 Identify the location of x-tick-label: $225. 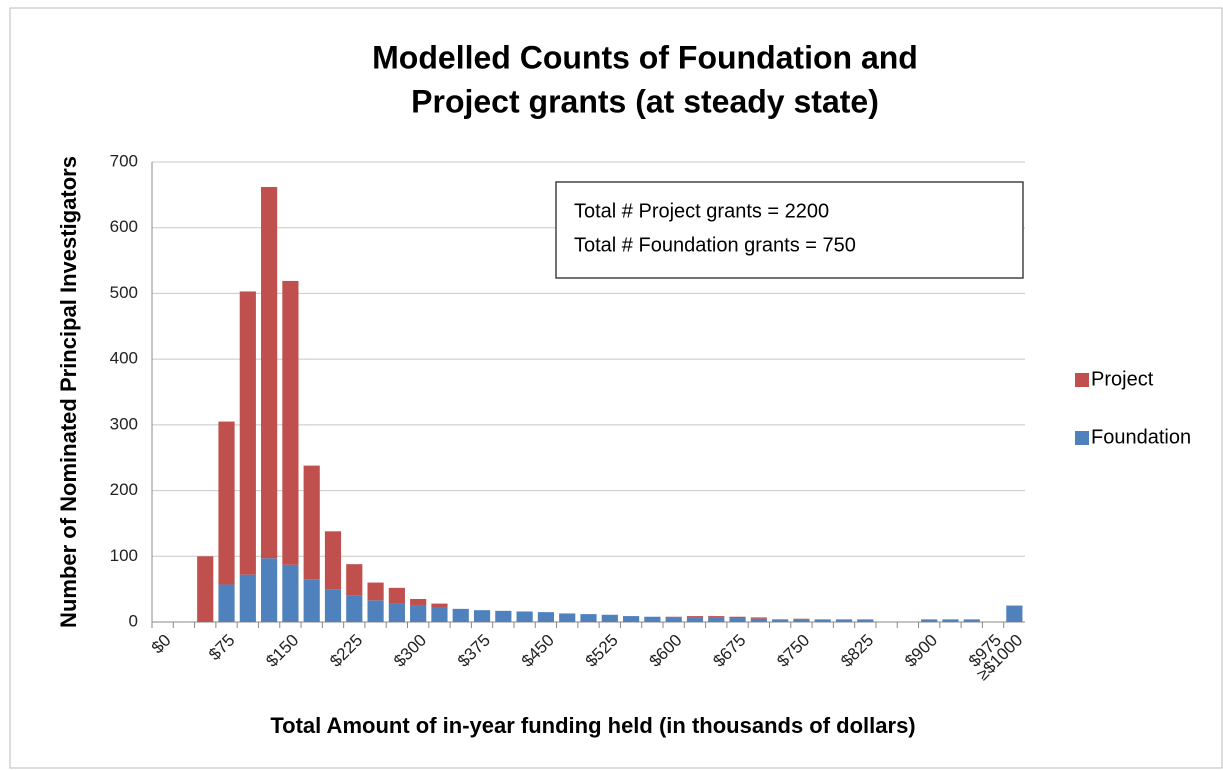
(346, 651).